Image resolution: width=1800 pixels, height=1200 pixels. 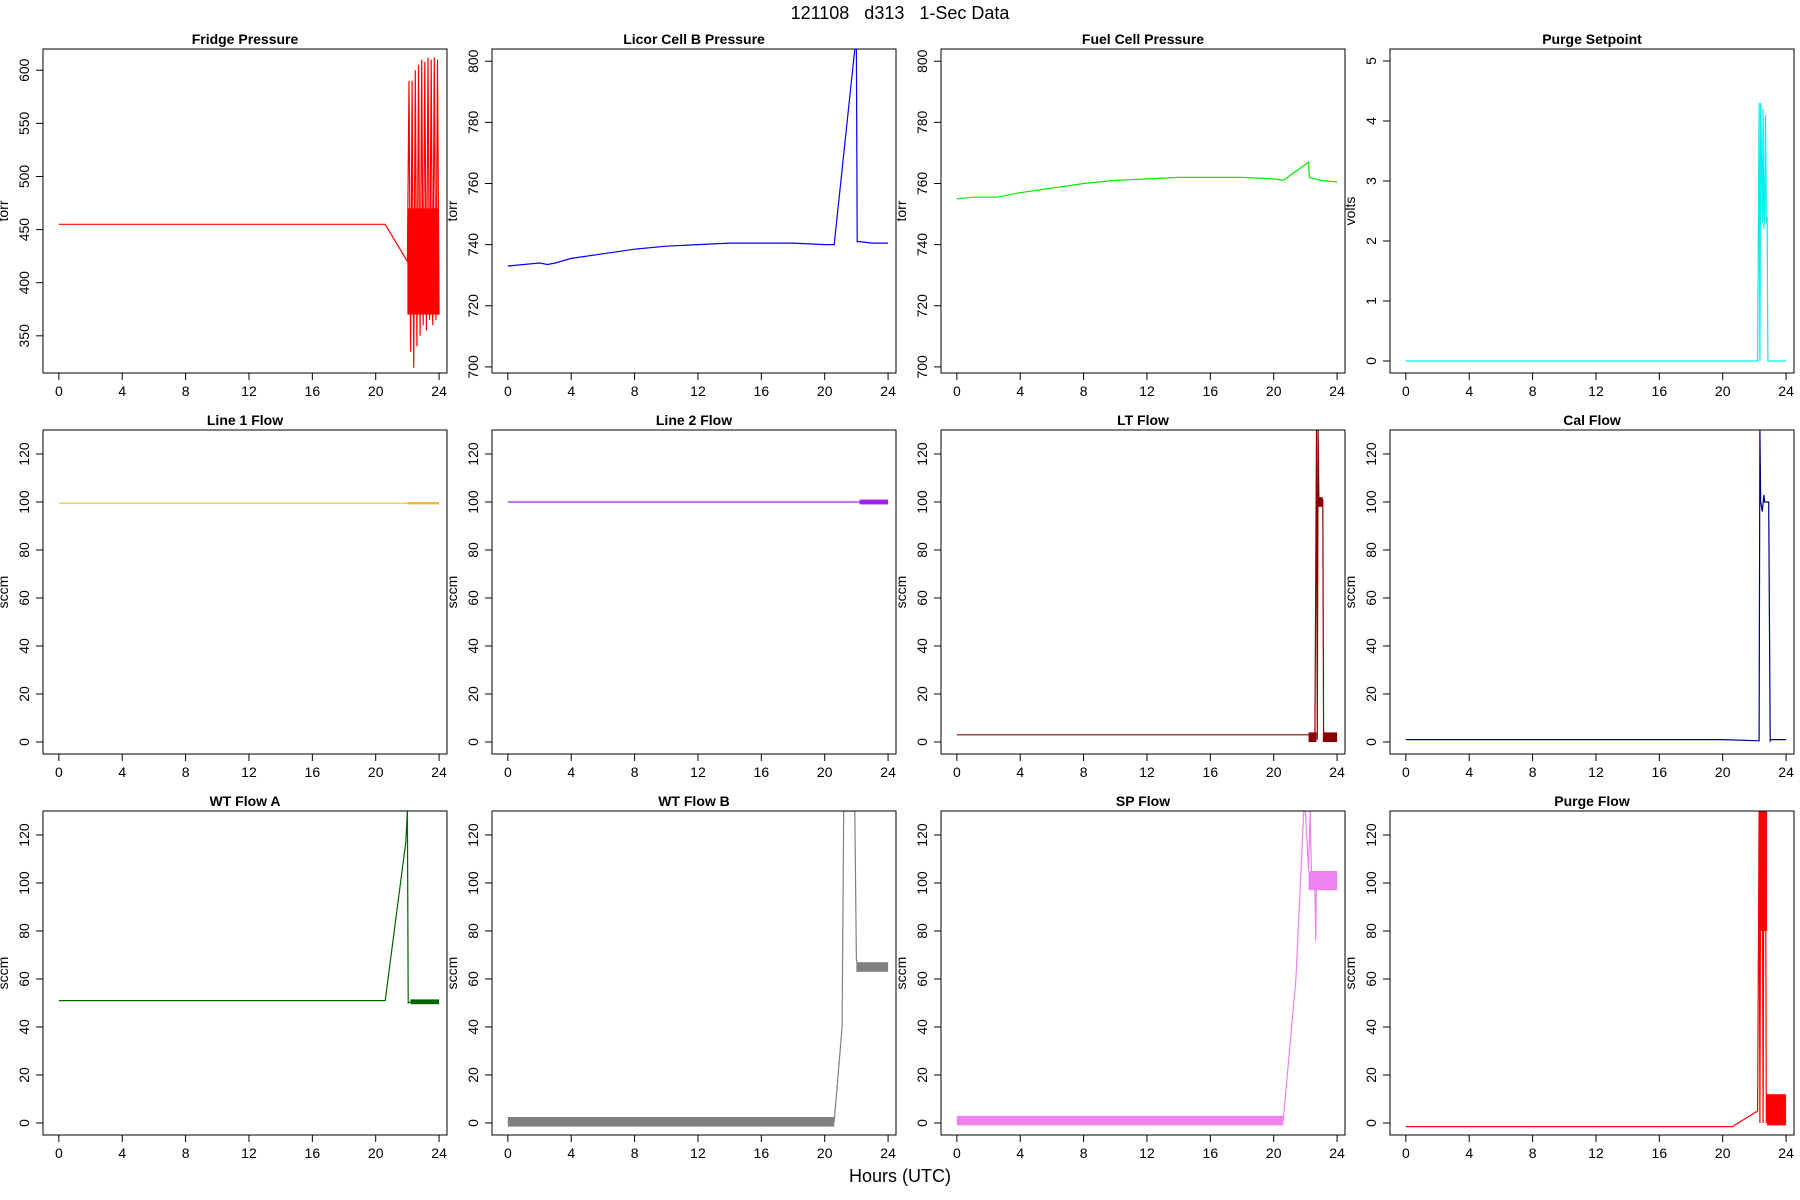 What do you see at coordinates (1592, 420) in the screenshot?
I see `panel-title: Cal Flow` at bounding box center [1592, 420].